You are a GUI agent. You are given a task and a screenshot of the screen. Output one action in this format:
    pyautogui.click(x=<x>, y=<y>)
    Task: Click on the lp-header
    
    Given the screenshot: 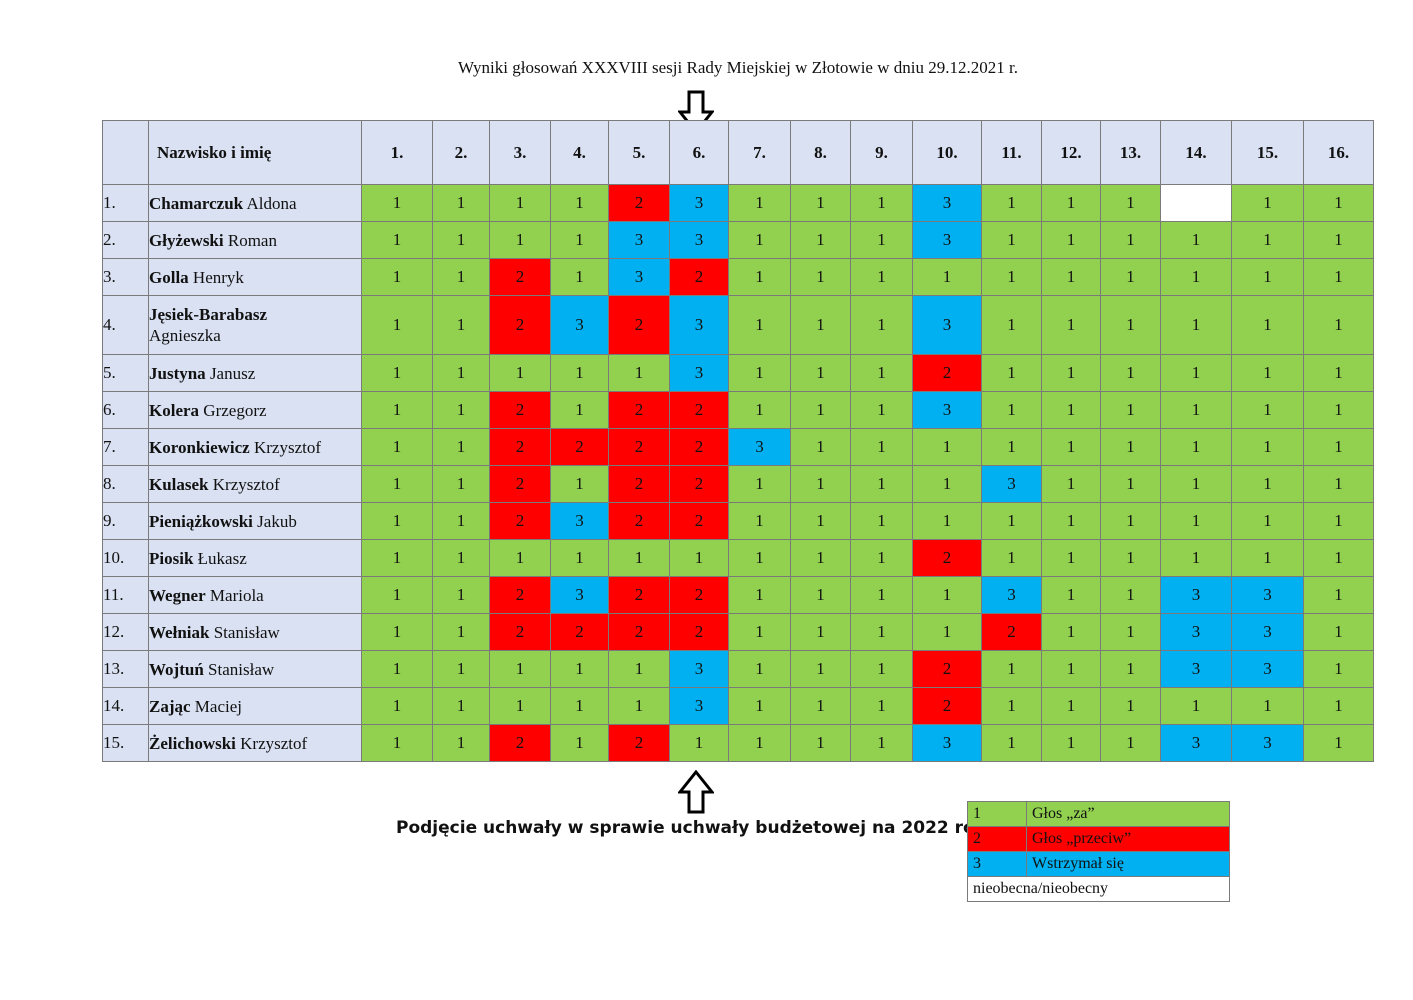 What is the action you would take?
    pyautogui.click(x=125, y=152)
    